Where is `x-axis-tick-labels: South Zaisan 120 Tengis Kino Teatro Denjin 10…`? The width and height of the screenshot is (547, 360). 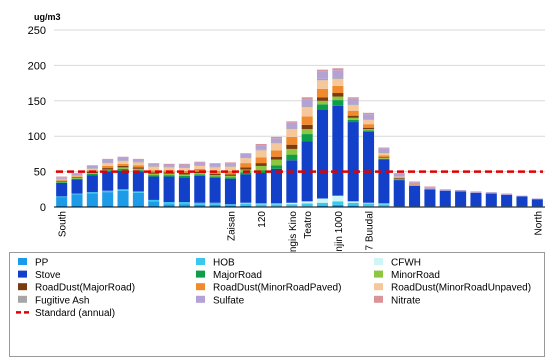
x-axis-tick-labels: South Zaisan 120 Tengis Kino Teatro Denjin 10… is located at coordinates (301, 238).